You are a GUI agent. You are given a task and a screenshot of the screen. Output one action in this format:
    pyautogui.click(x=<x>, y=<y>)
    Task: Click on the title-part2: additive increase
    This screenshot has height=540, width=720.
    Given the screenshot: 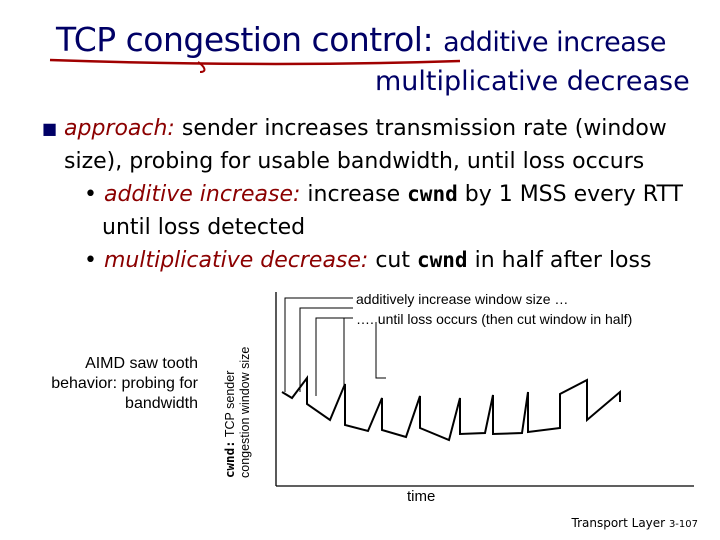 What is the action you would take?
    pyautogui.click(x=554, y=42)
    